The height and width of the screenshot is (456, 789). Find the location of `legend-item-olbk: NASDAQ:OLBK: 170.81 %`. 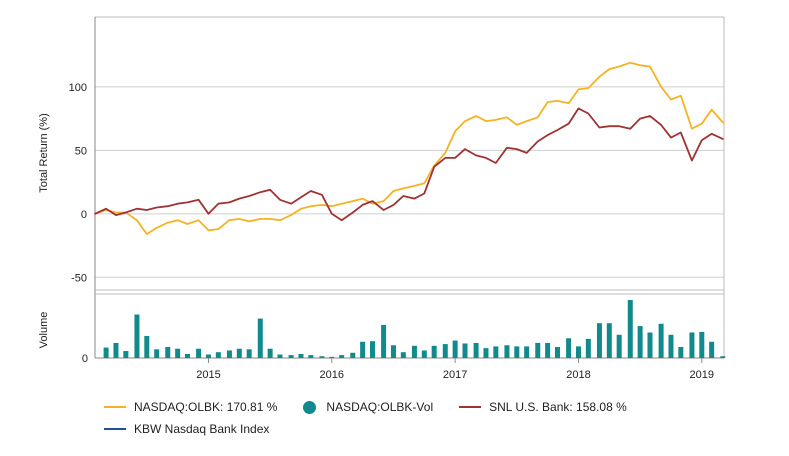

legend-item-olbk: NASDAQ:OLBK: 170.81 % is located at coordinates (190, 407).